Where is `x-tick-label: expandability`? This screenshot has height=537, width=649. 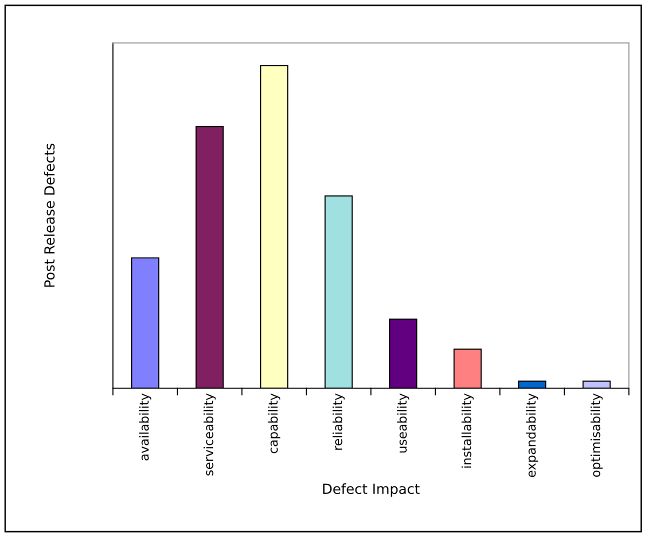
x-tick-label: expandability is located at coordinates (532, 435).